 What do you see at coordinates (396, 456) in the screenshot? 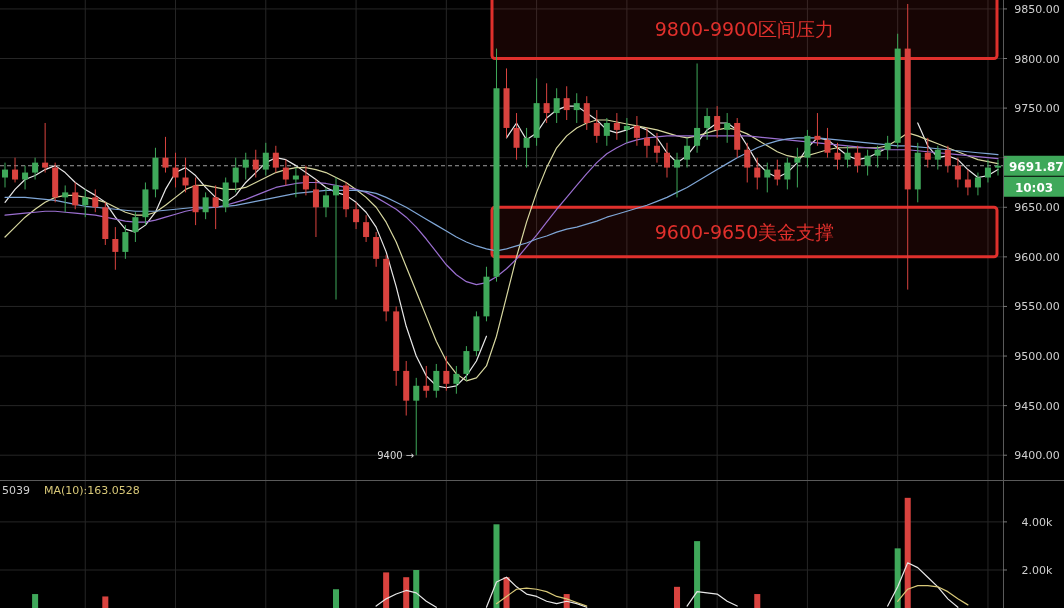
I see `annotation: 9400 →` at bounding box center [396, 456].